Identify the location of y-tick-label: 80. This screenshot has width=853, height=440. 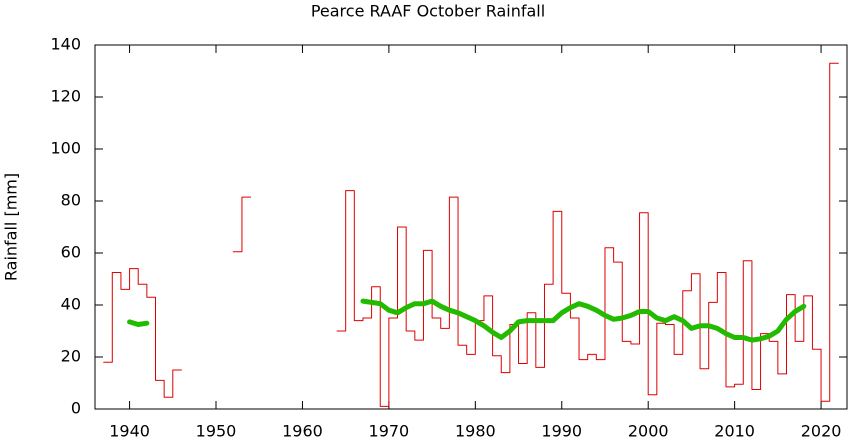
(71, 200).